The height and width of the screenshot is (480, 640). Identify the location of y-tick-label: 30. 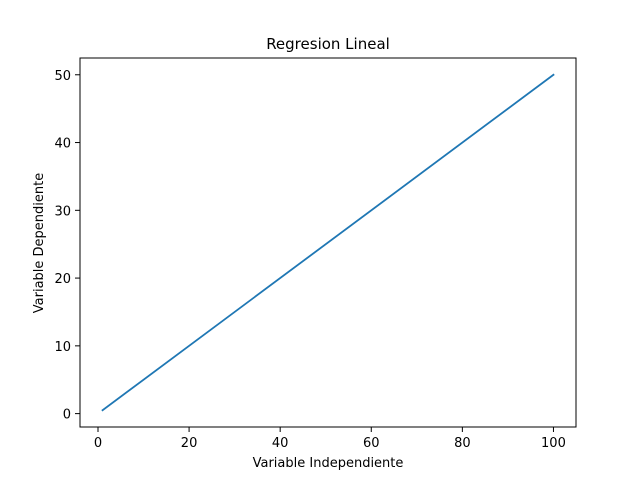
(62, 211).